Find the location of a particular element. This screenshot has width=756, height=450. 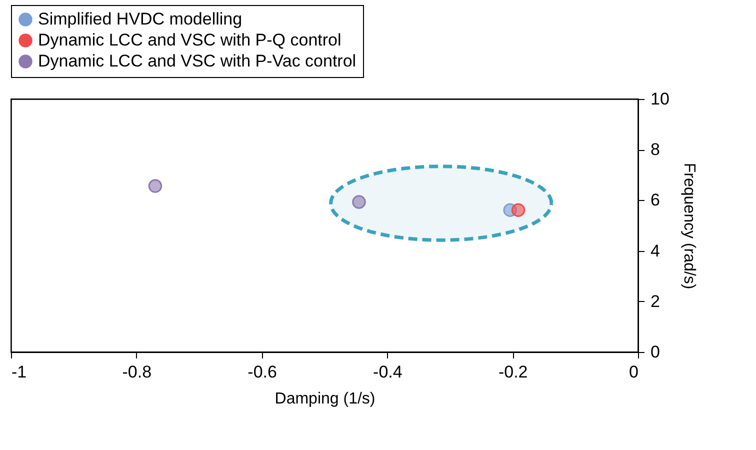

y-tick-label: 4 is located at coordinates (655, 250).